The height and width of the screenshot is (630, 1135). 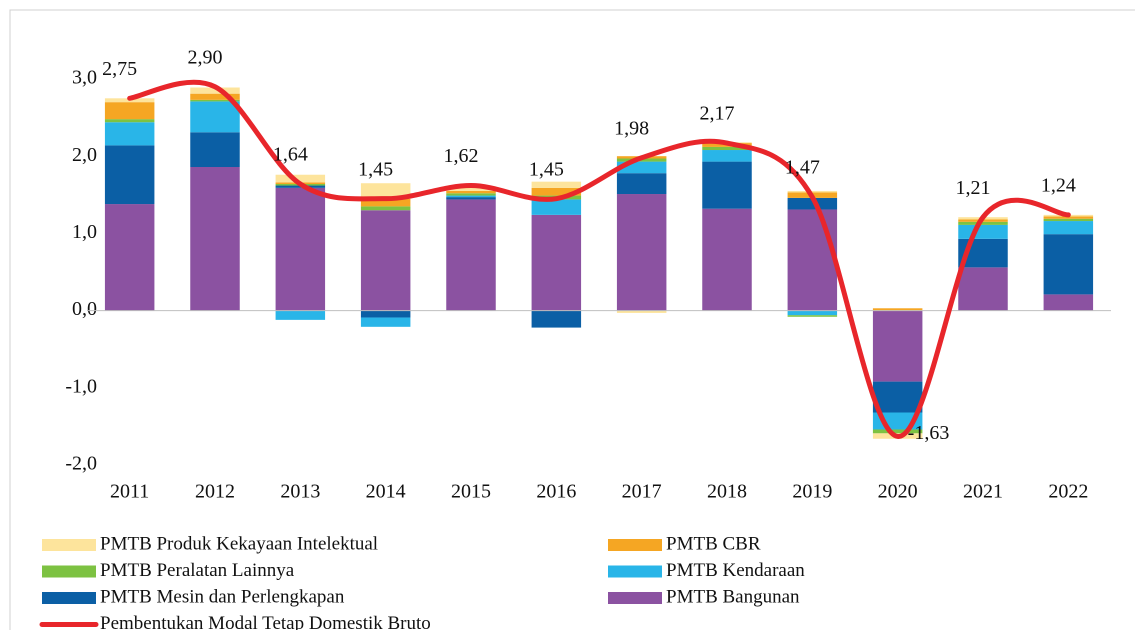 What do you see at coordinates (1068, 492) in the screenshot?
I see `x-tick-label: 2022` at bounding box center [1068, 492].